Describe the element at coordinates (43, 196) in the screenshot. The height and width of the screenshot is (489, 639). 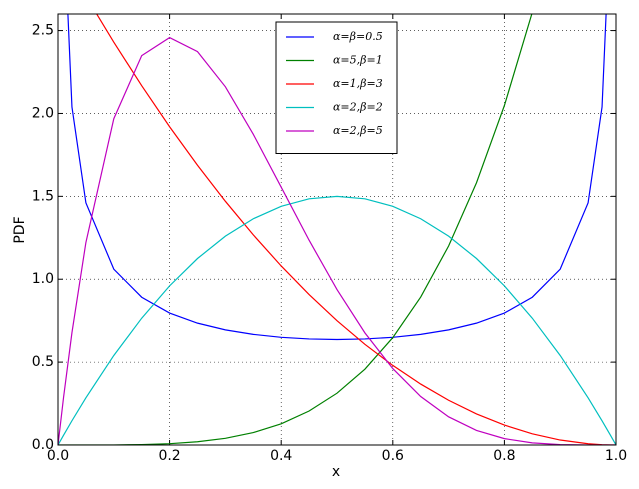
I see `y-tick-label: 1.5` at that location.